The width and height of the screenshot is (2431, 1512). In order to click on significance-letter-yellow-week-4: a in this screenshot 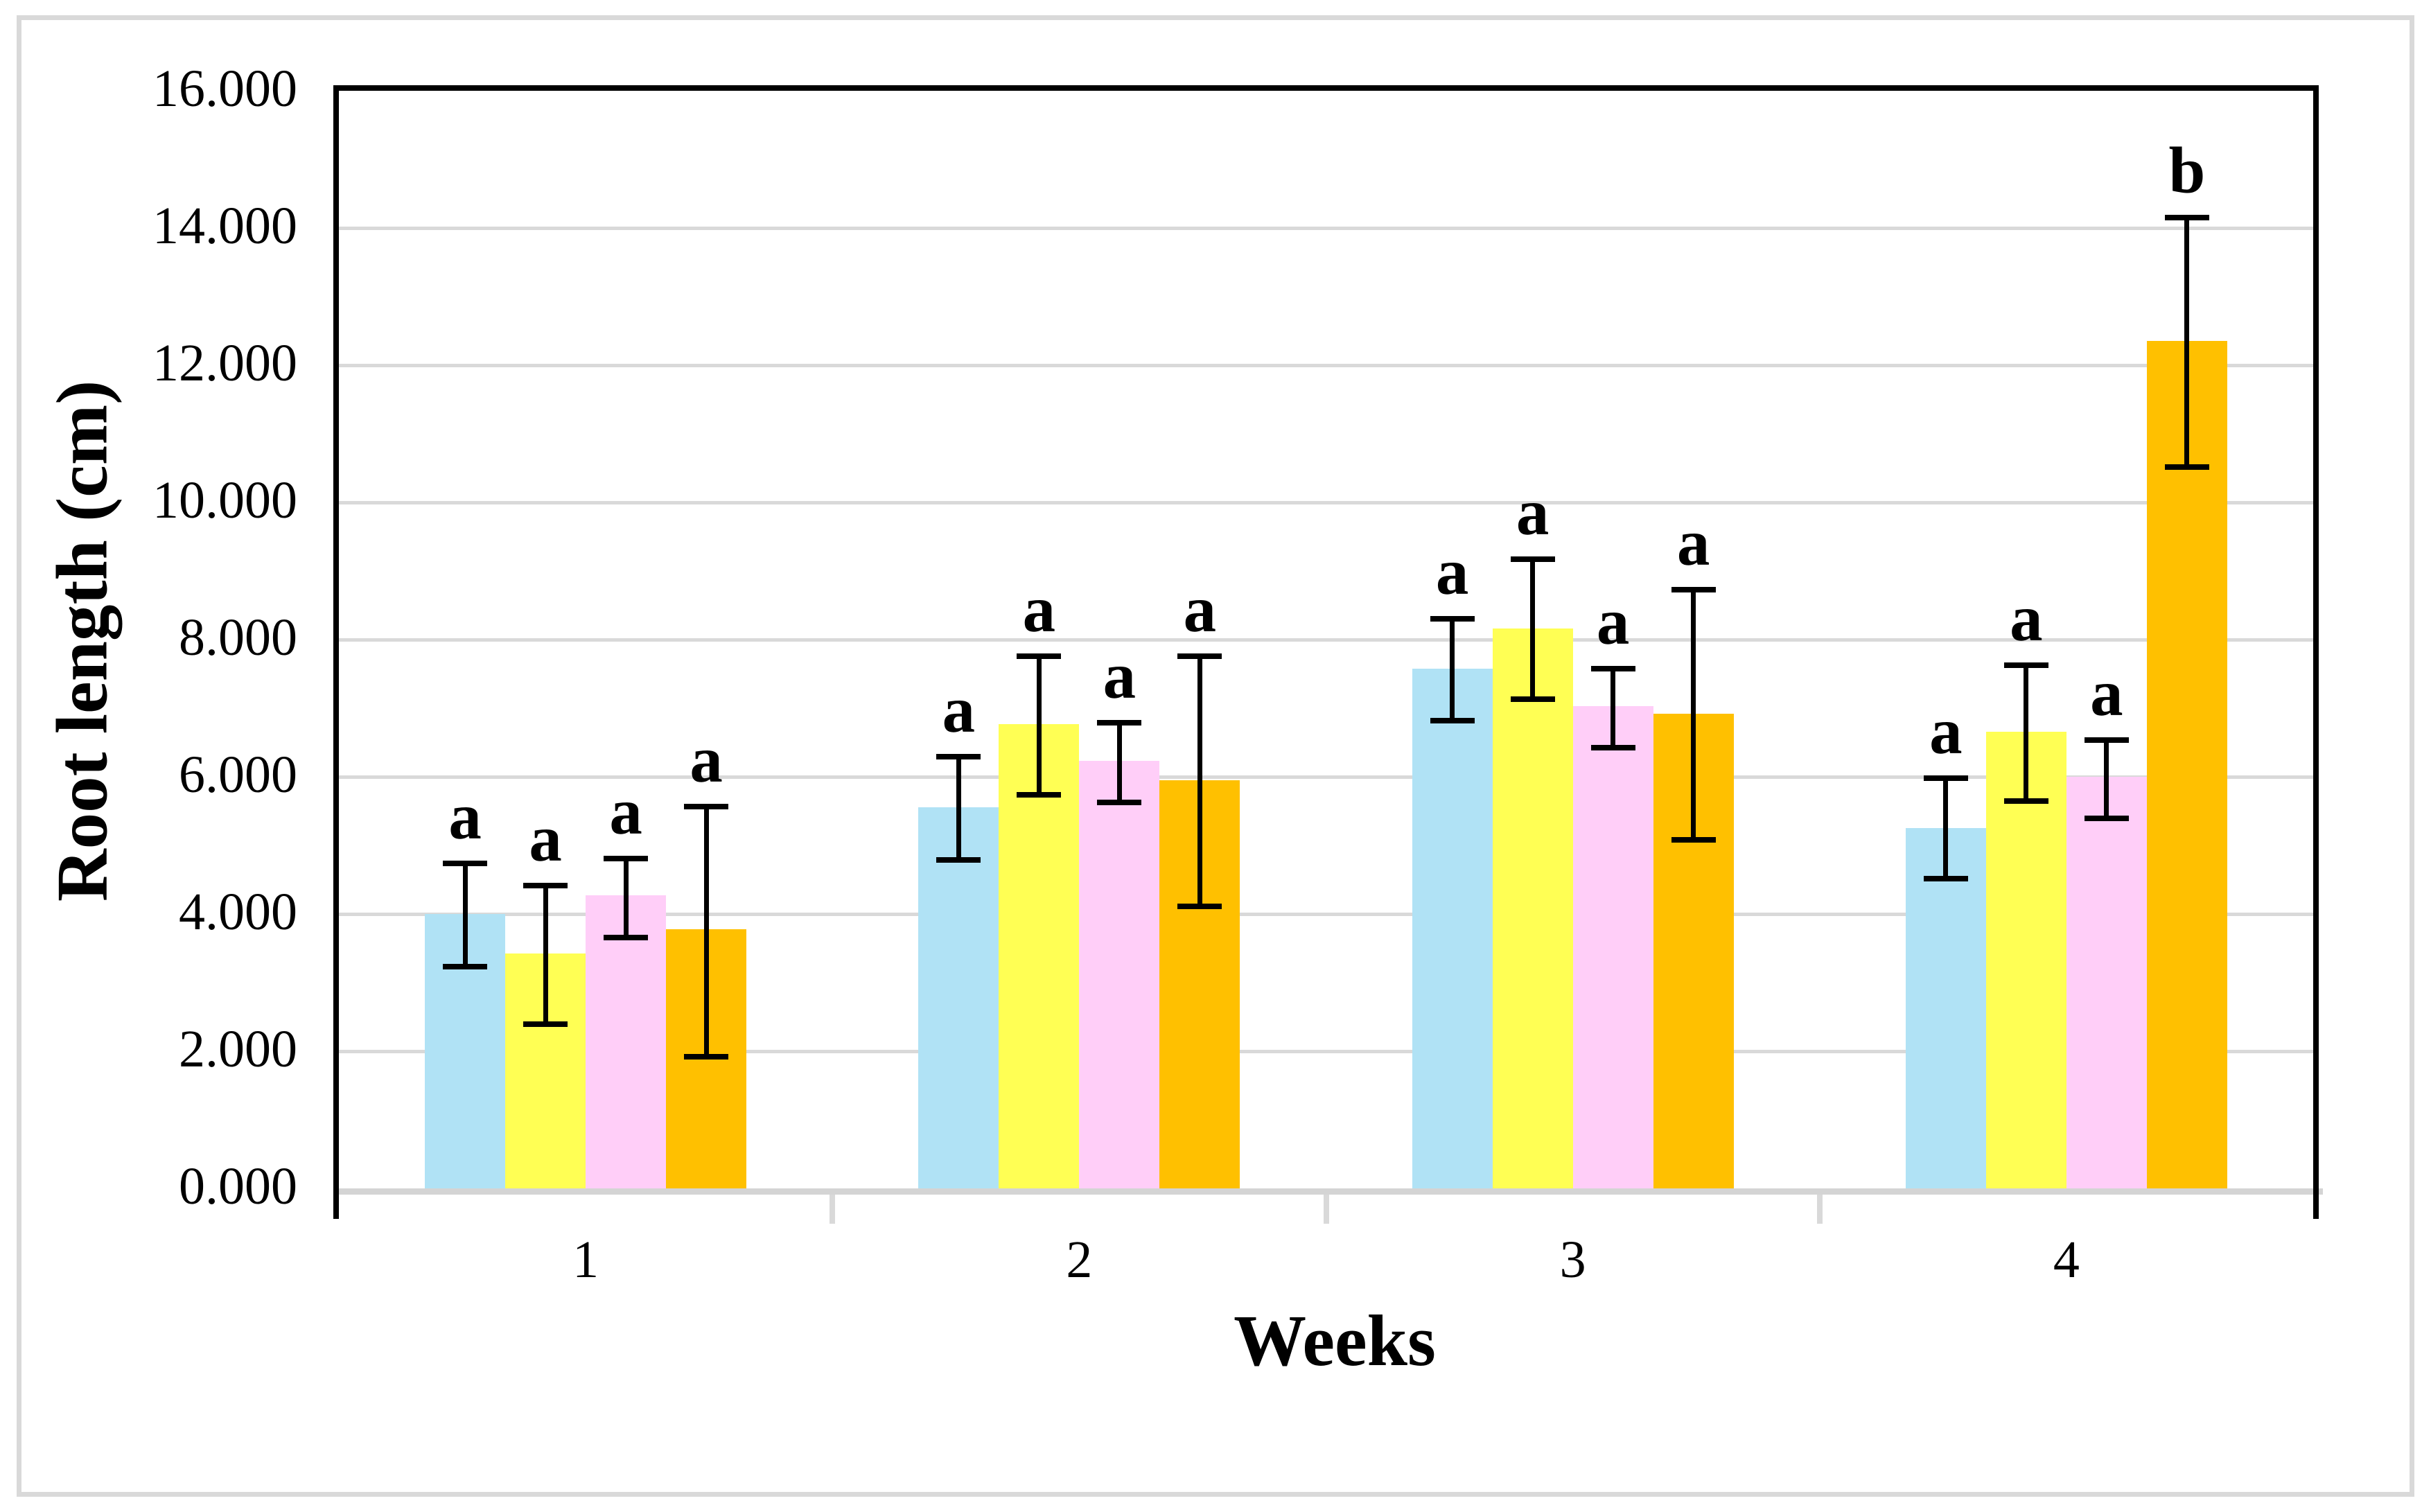, I will do `click(2026, 618)`.